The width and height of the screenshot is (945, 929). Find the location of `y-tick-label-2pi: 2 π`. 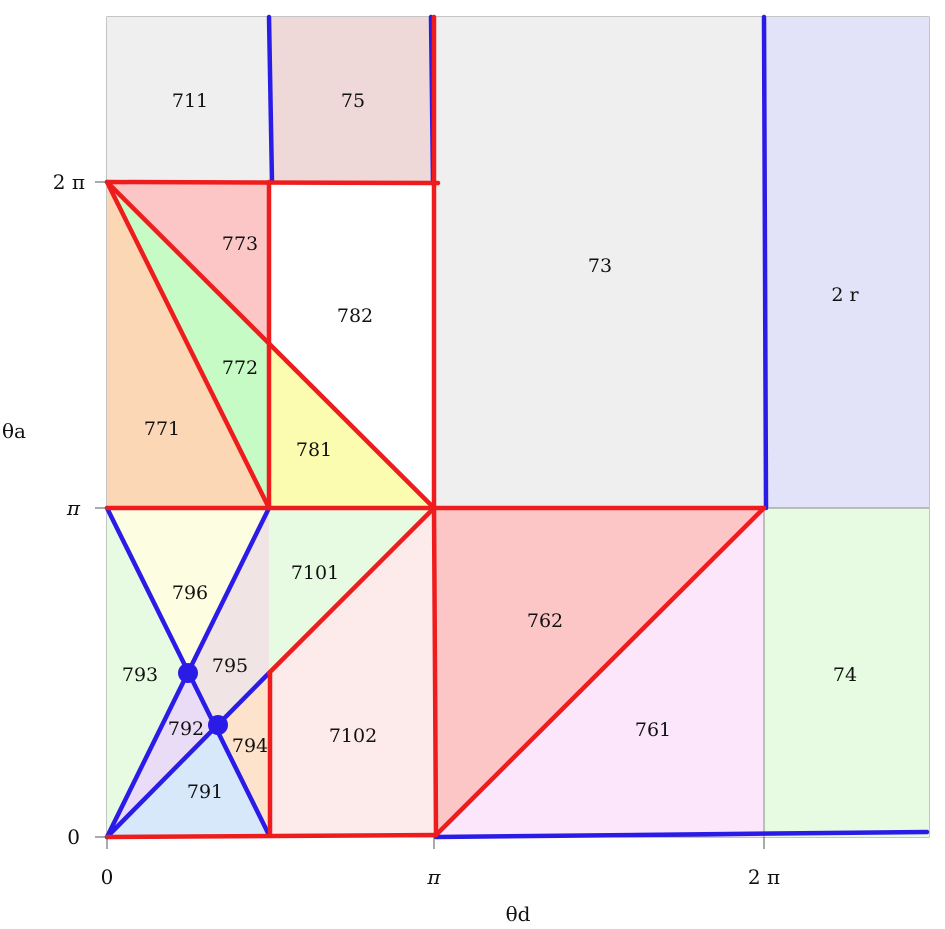

y-tick-label-2pi: 2 π is located at coordinates (69, 182).